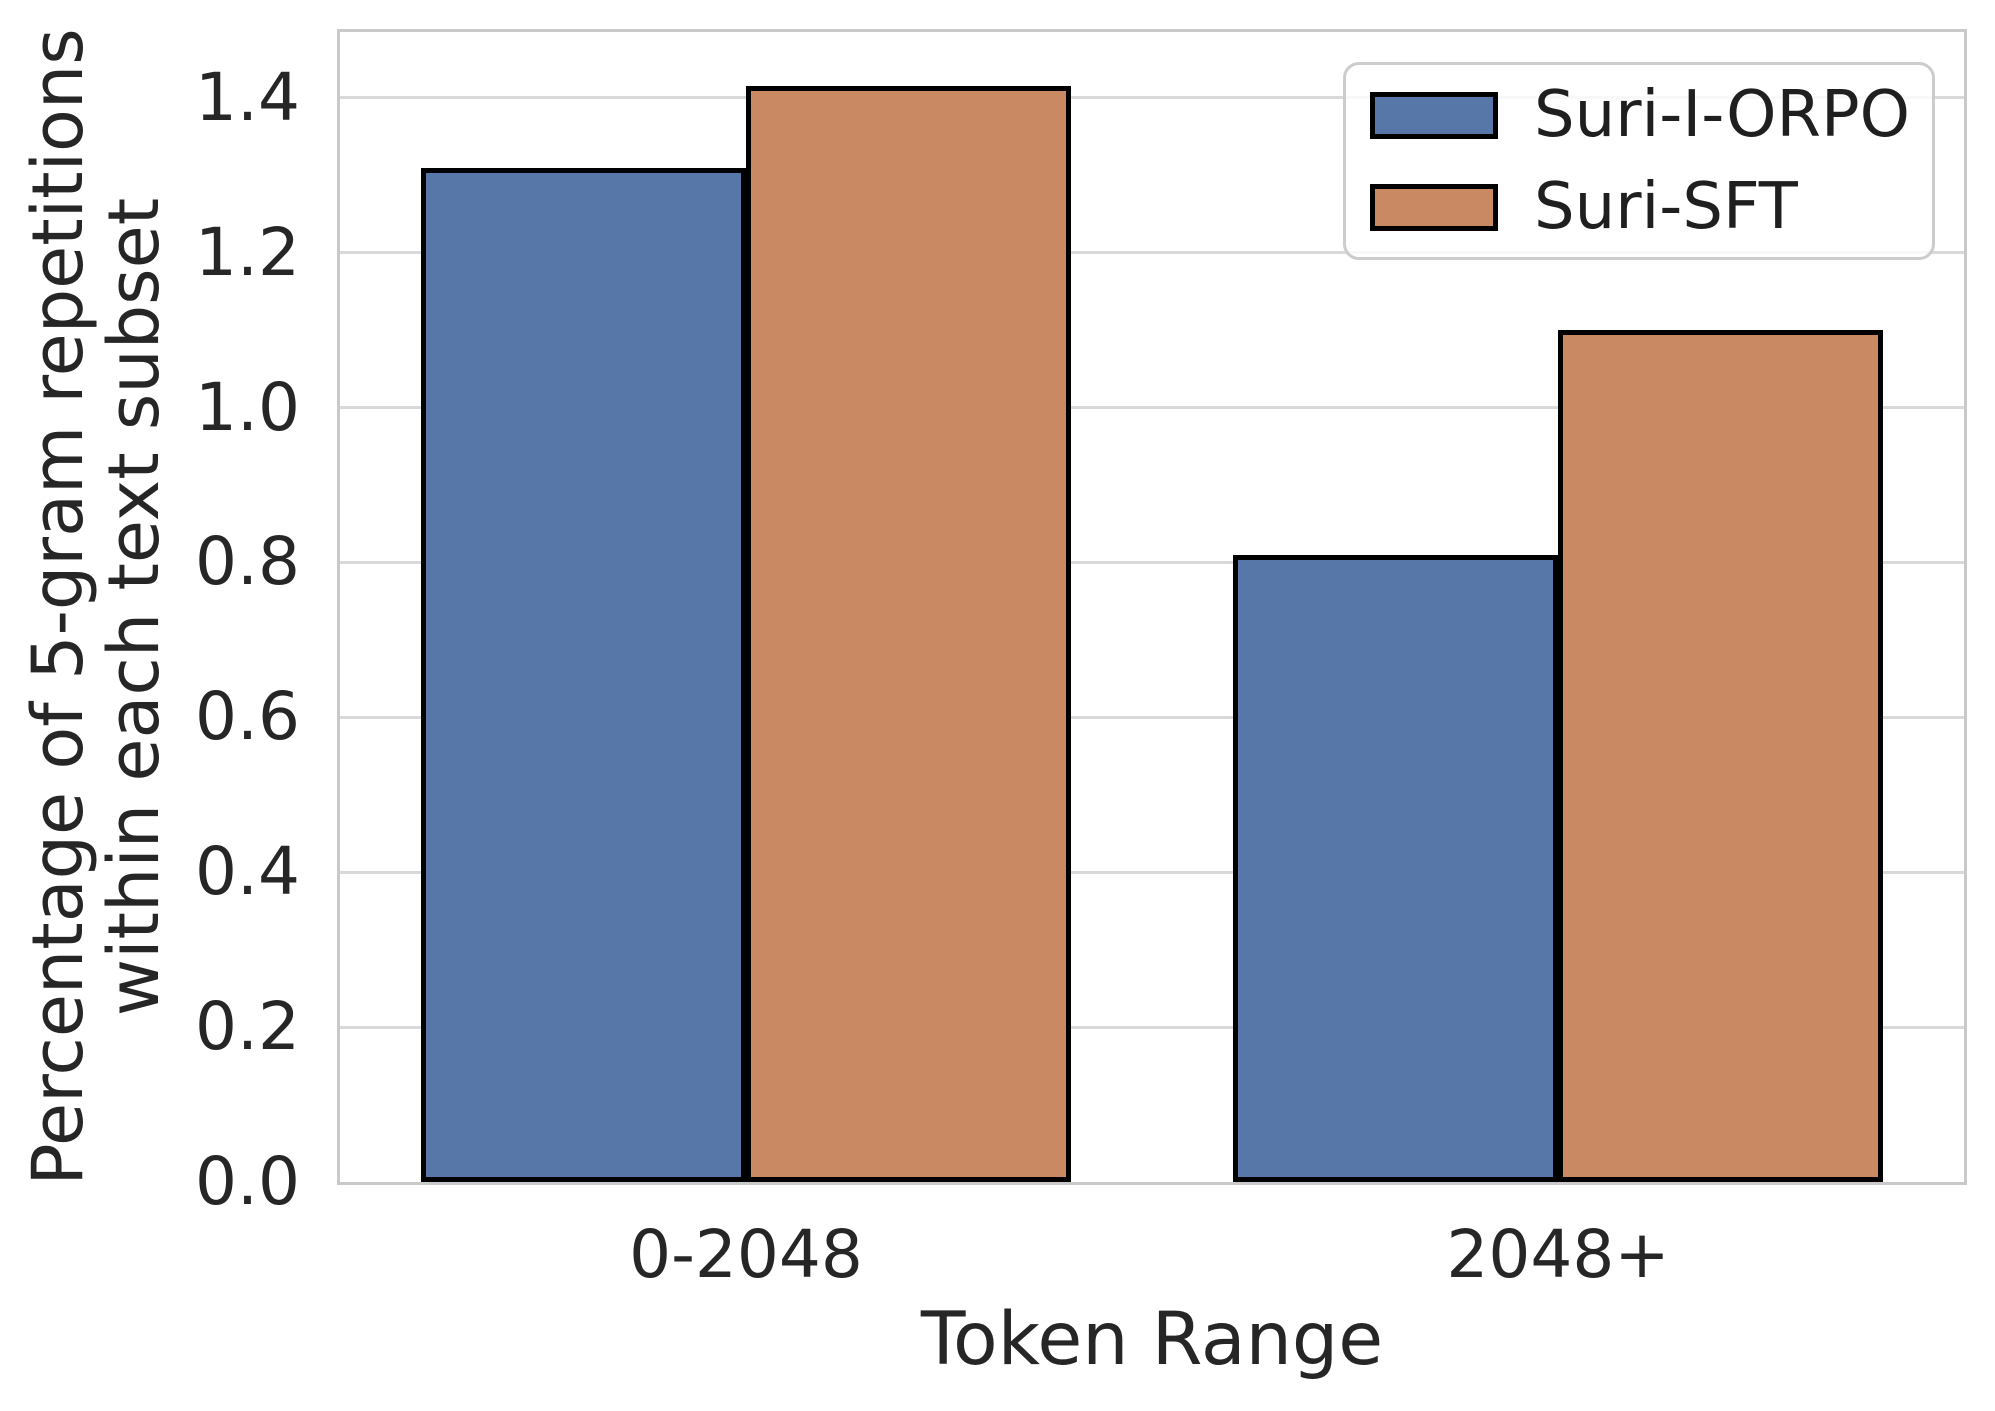 The height and width of the screenshot is (1411, 1995). I want to click on y-tick-label-1.0: 1.0, so click(247, 407).